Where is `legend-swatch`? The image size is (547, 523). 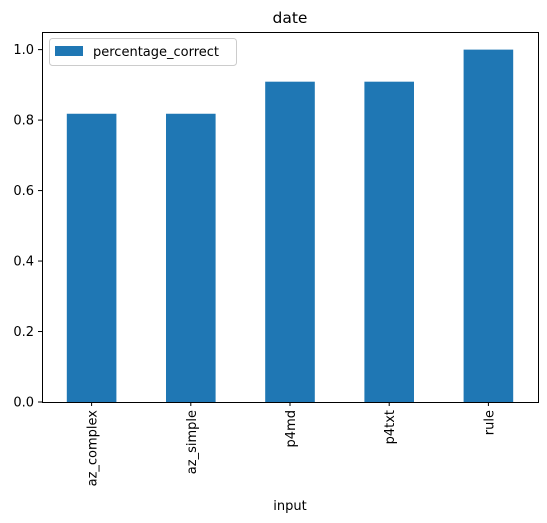
legend-swatch is located at coordinates (69, 51).